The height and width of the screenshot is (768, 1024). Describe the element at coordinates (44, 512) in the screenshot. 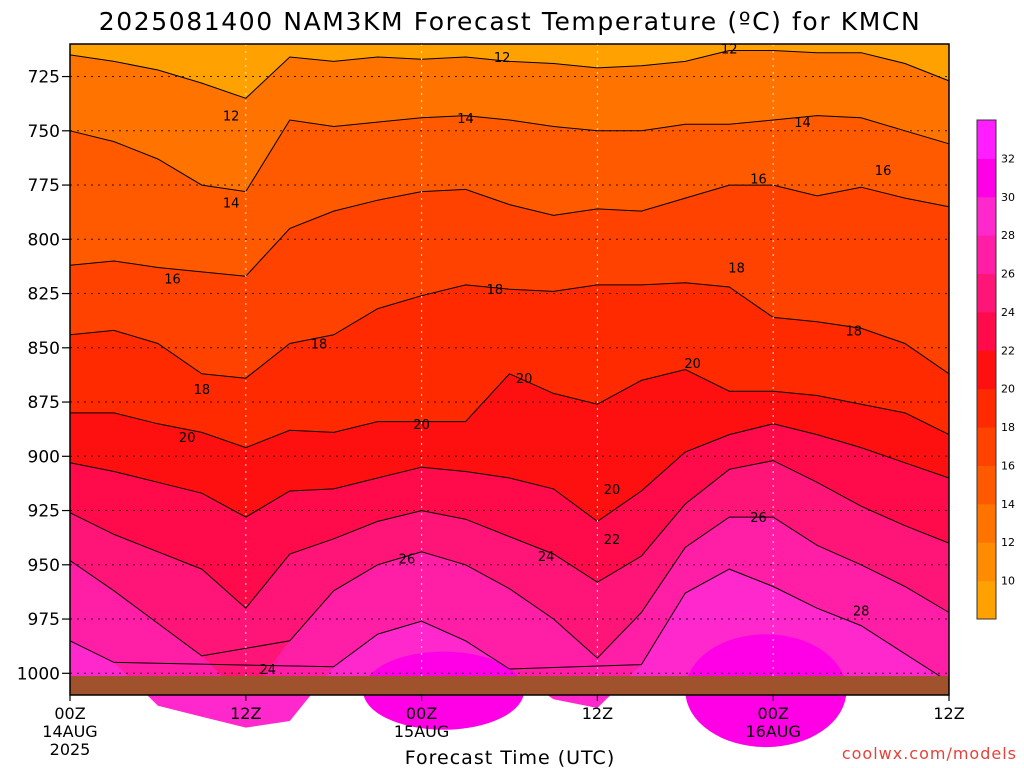

I see `y-tick-label: 925` at that location.